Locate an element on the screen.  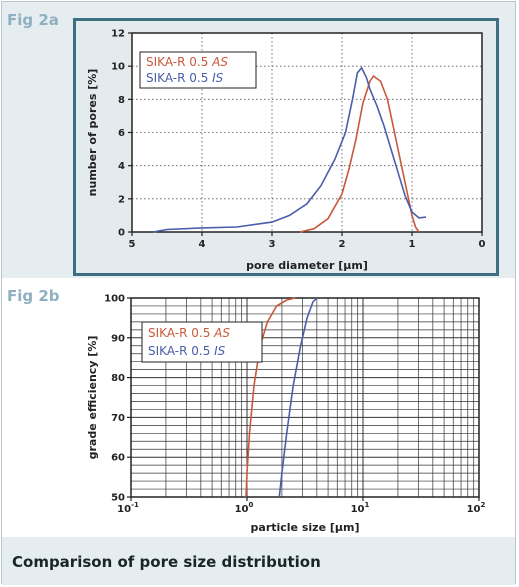
x-axis-label-b: particle size [µm] is located at coordinates (305, 527).